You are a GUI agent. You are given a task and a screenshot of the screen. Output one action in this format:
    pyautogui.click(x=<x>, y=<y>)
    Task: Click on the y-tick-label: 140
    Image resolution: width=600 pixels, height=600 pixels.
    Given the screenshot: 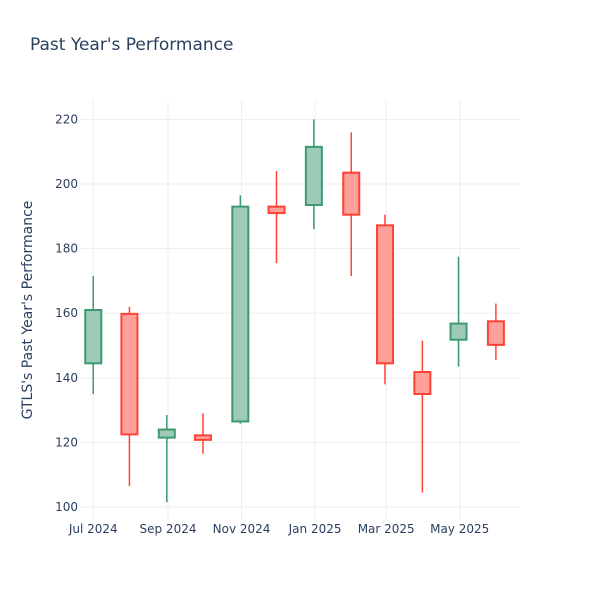 What is the action you would take?
    pyautogui.click(x=66, y=378)
    